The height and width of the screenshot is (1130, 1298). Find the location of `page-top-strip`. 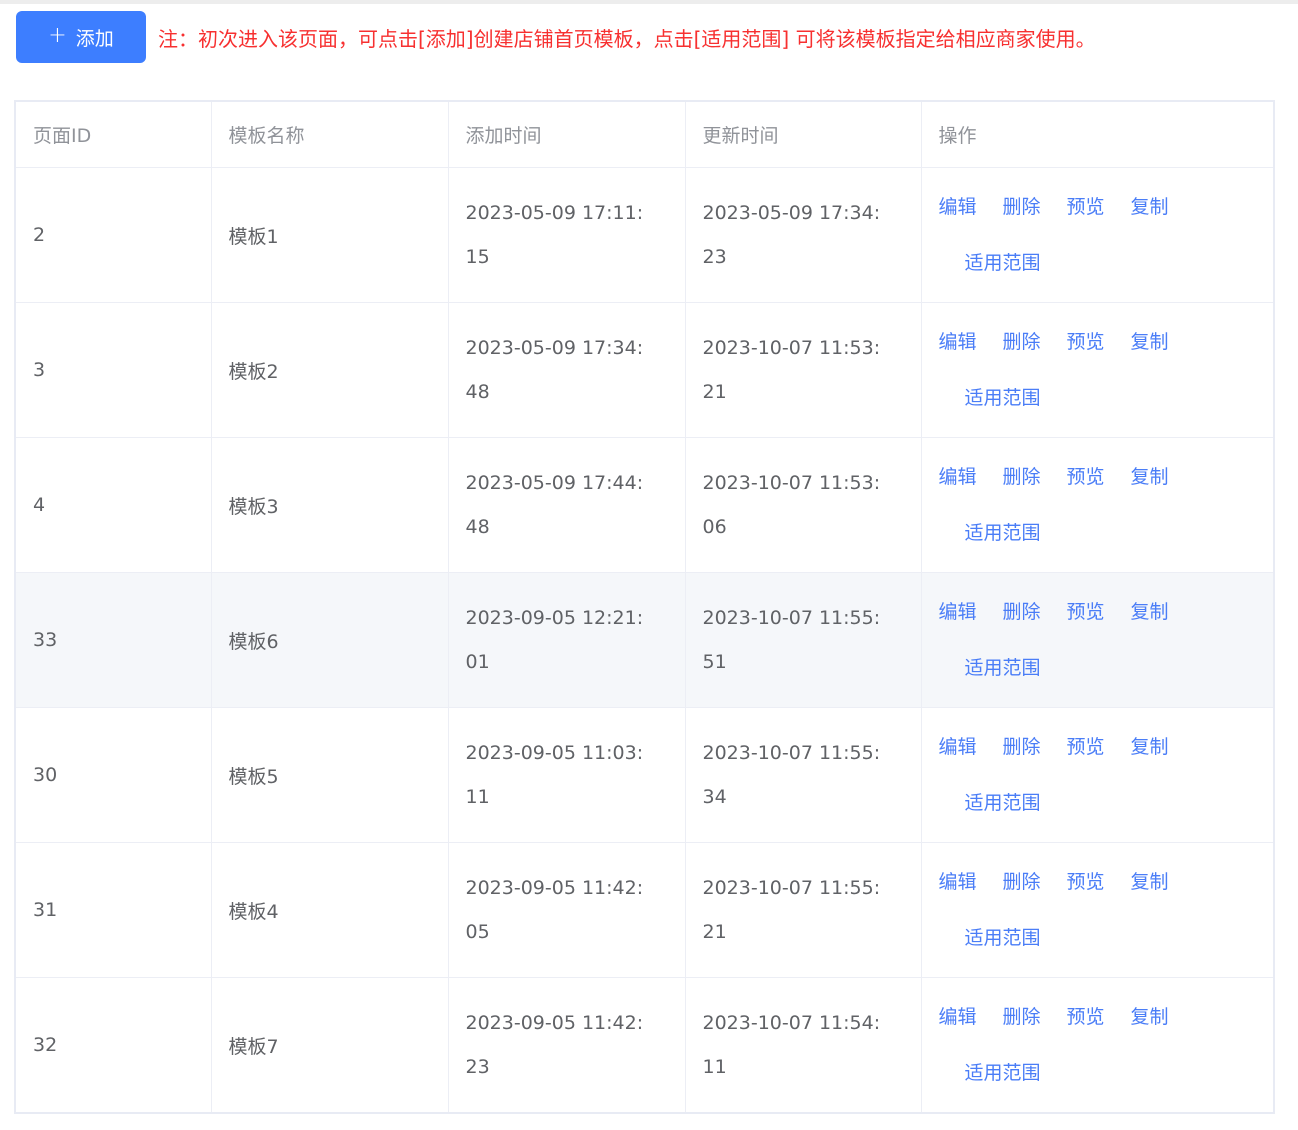

page-top-strip is located at coordinates (649, 2).